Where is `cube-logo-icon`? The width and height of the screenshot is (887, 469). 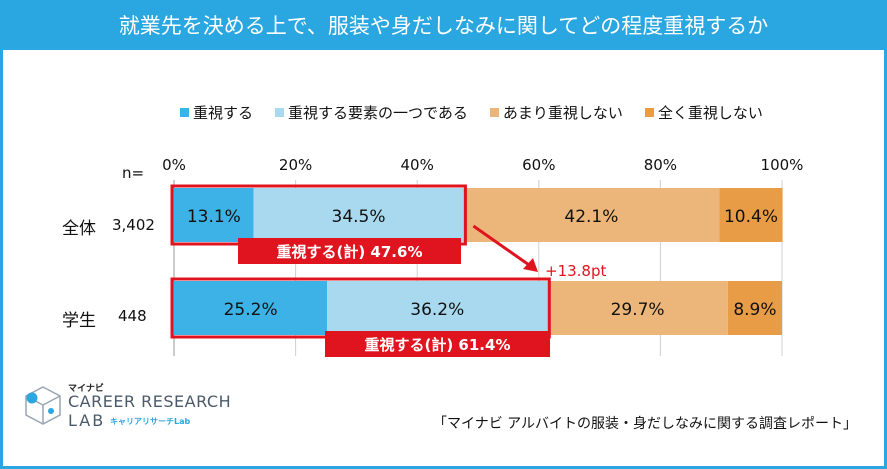
cube-logo-icon is located at coordinates (43, 405).